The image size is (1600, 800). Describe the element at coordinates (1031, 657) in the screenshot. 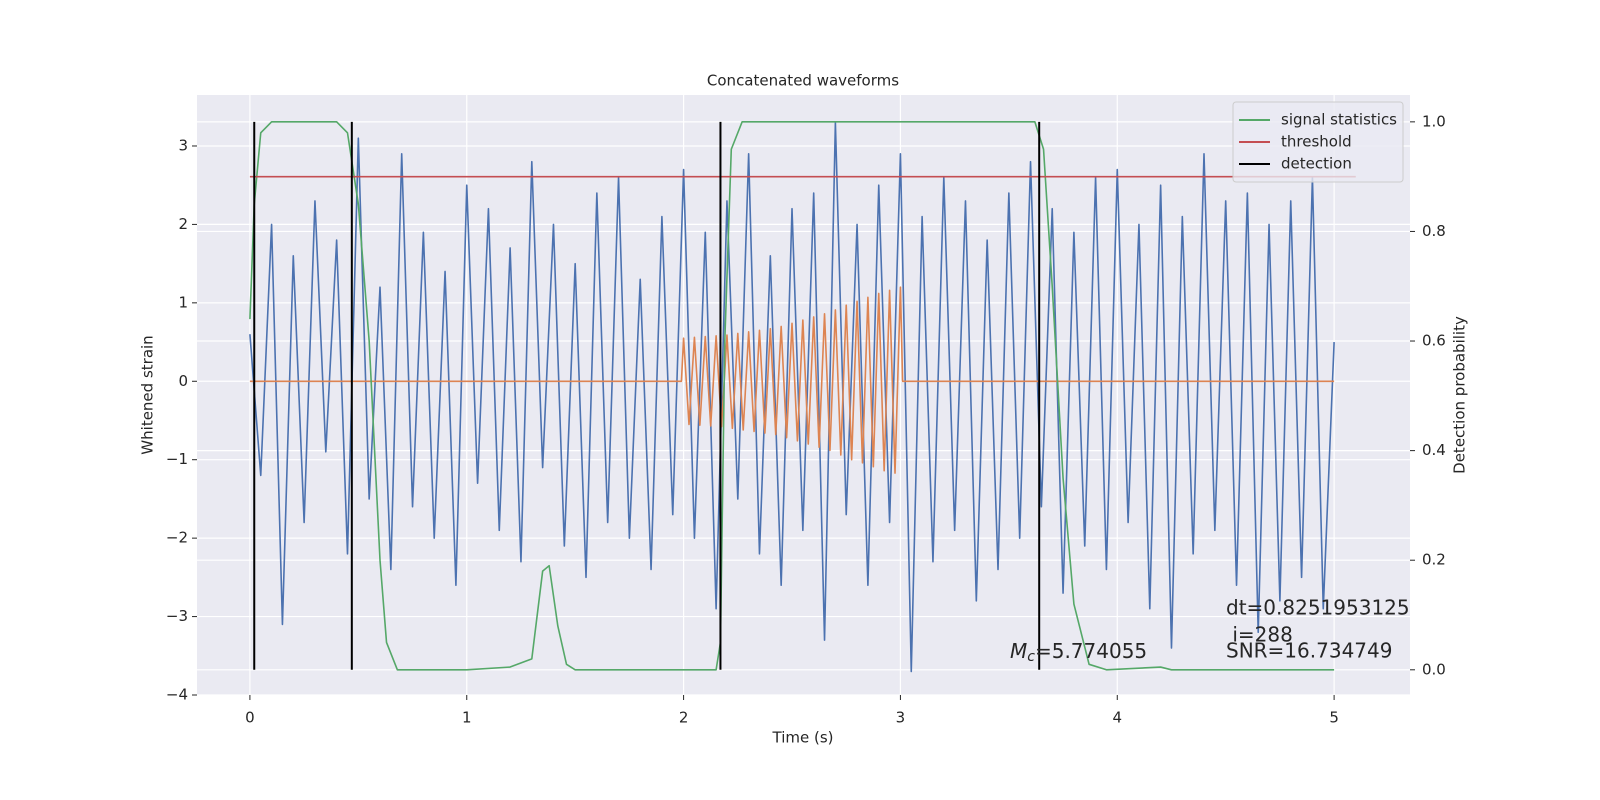

I see `mass-subscript: c` at that location.